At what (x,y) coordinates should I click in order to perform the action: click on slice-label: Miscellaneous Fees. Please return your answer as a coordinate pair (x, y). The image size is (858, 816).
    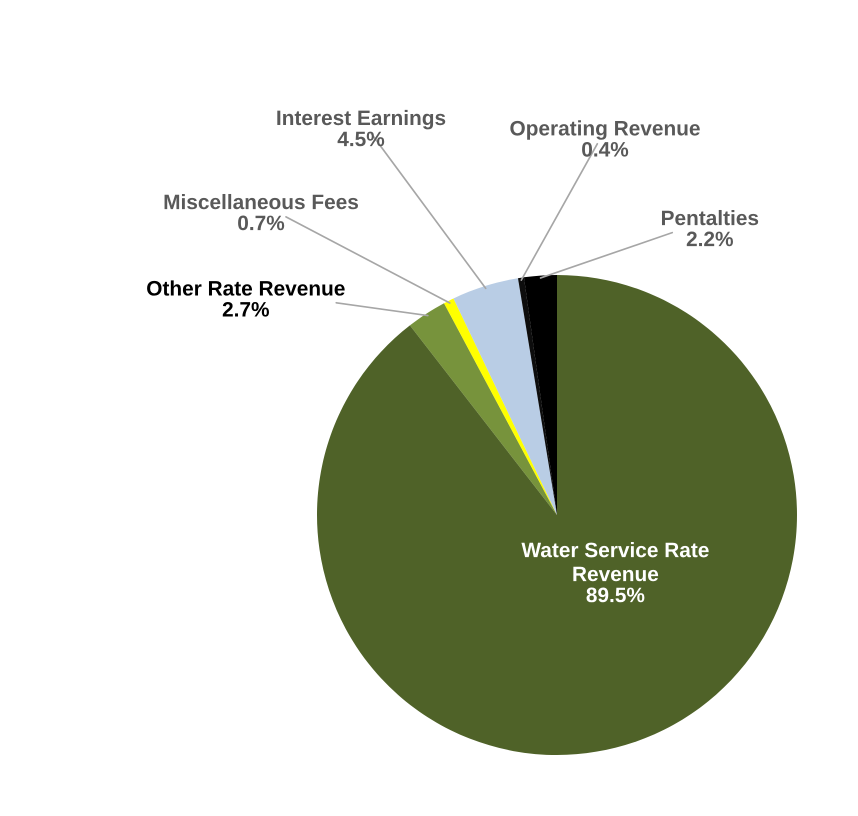
    Looking at the image, I should click on (261, 202).